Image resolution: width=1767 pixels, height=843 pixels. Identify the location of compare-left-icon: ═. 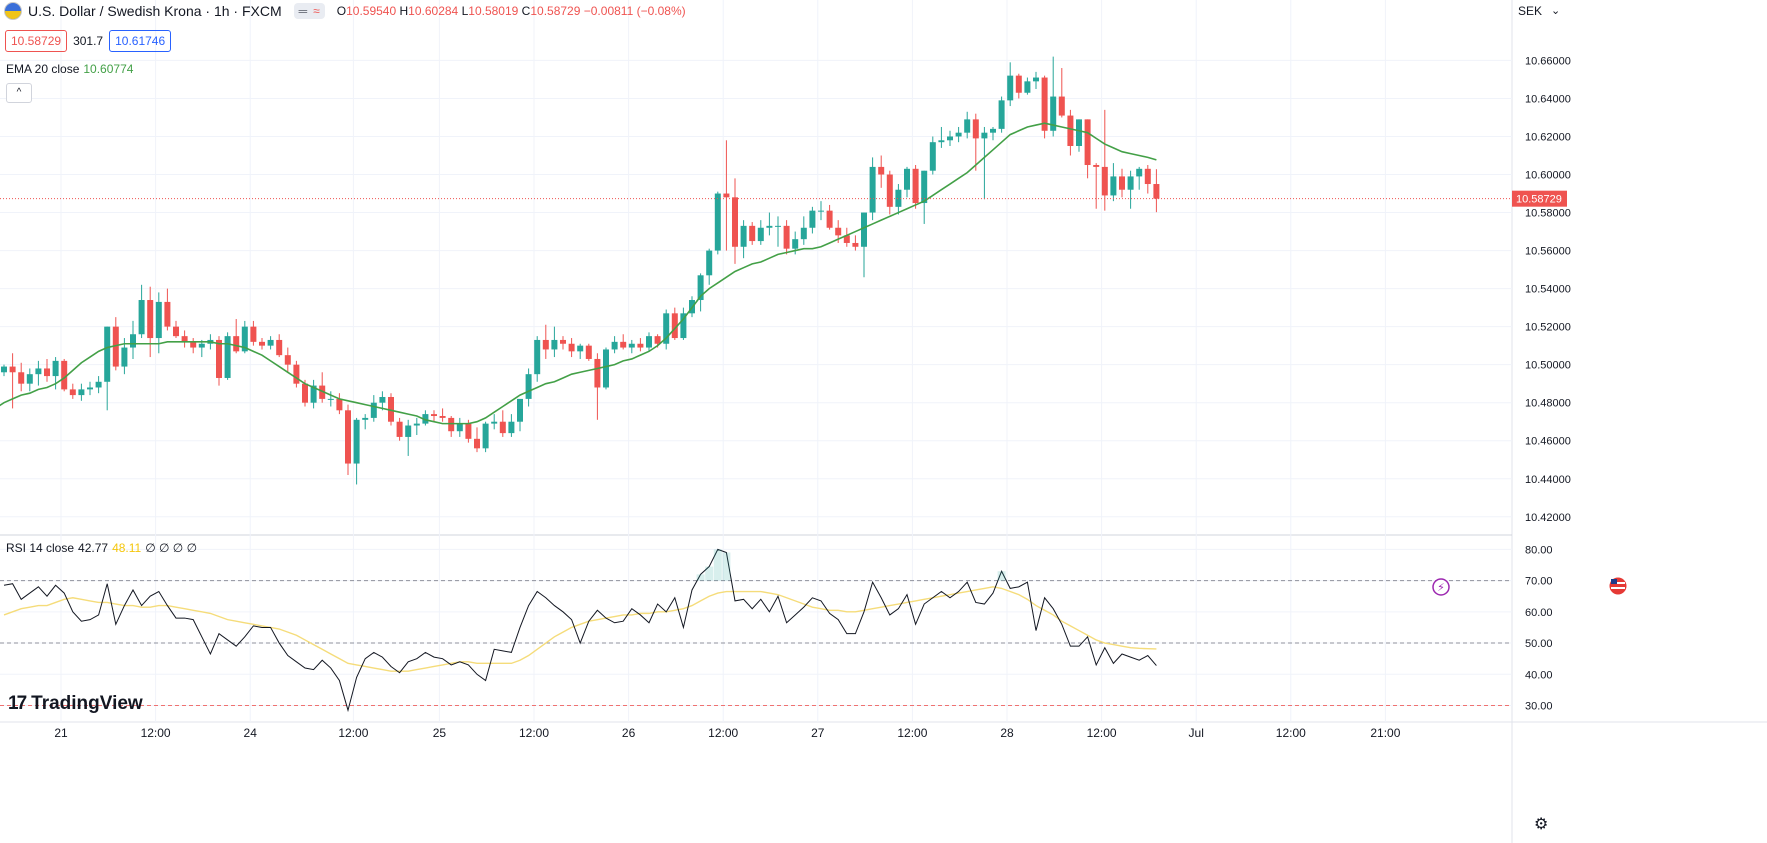
(303, 11).